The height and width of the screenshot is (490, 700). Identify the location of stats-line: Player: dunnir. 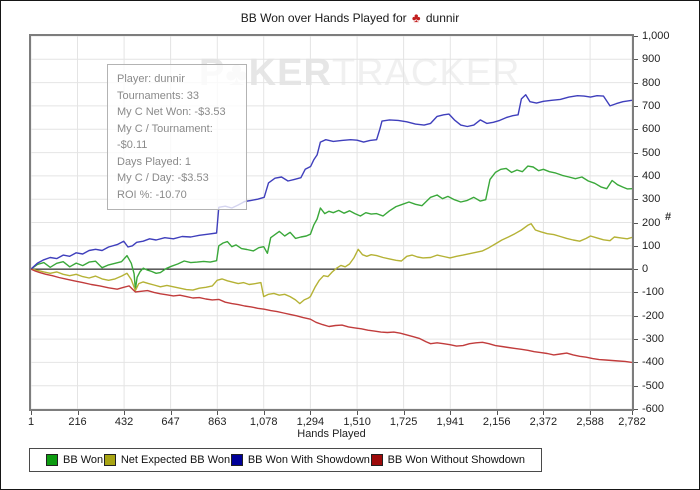
(151, 79).